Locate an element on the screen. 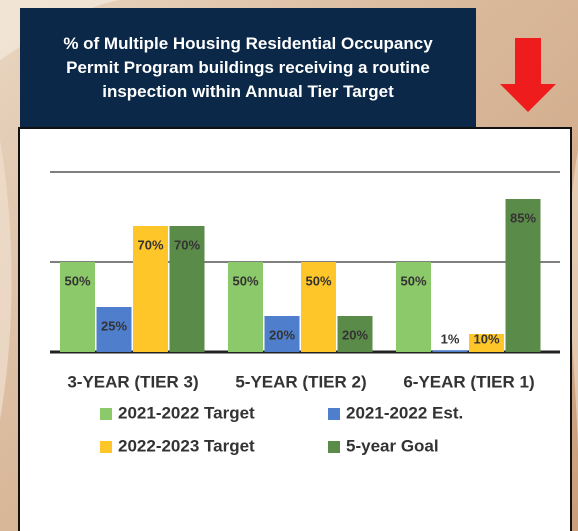 This screenshot has width=578, height=531. data-label: 85% is located at coordinates (523, 217).